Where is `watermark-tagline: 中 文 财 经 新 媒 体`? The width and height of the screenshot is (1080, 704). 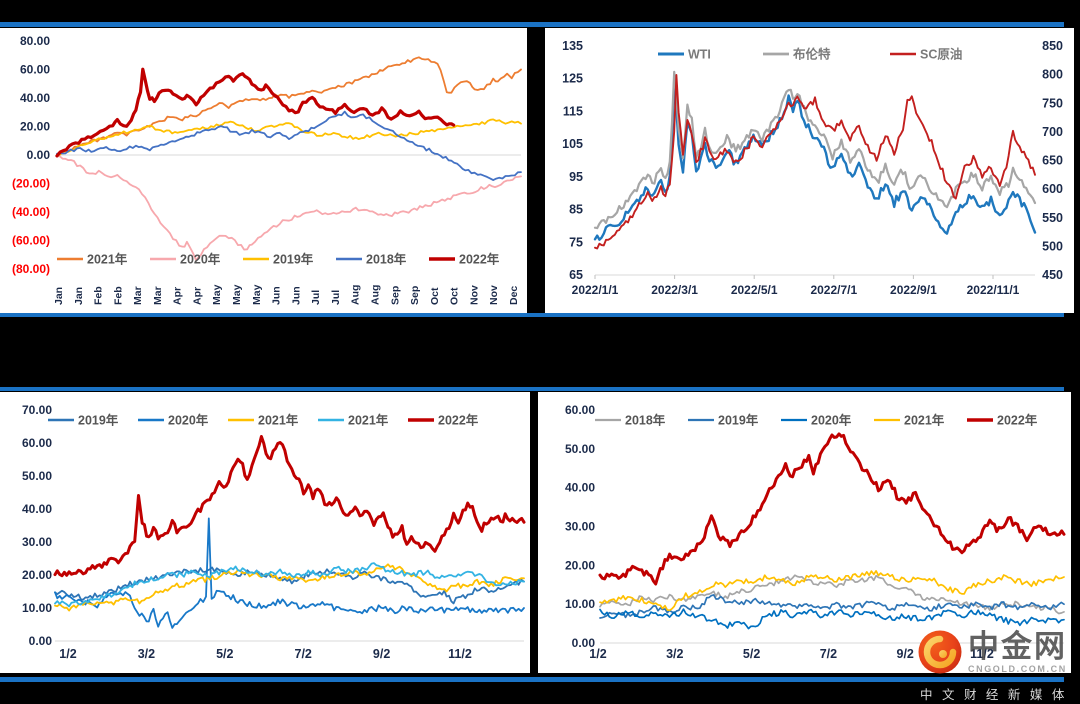
watermark-tagline: 中 文 财 经 新 媒 体 is located at coordinates (994, 695).